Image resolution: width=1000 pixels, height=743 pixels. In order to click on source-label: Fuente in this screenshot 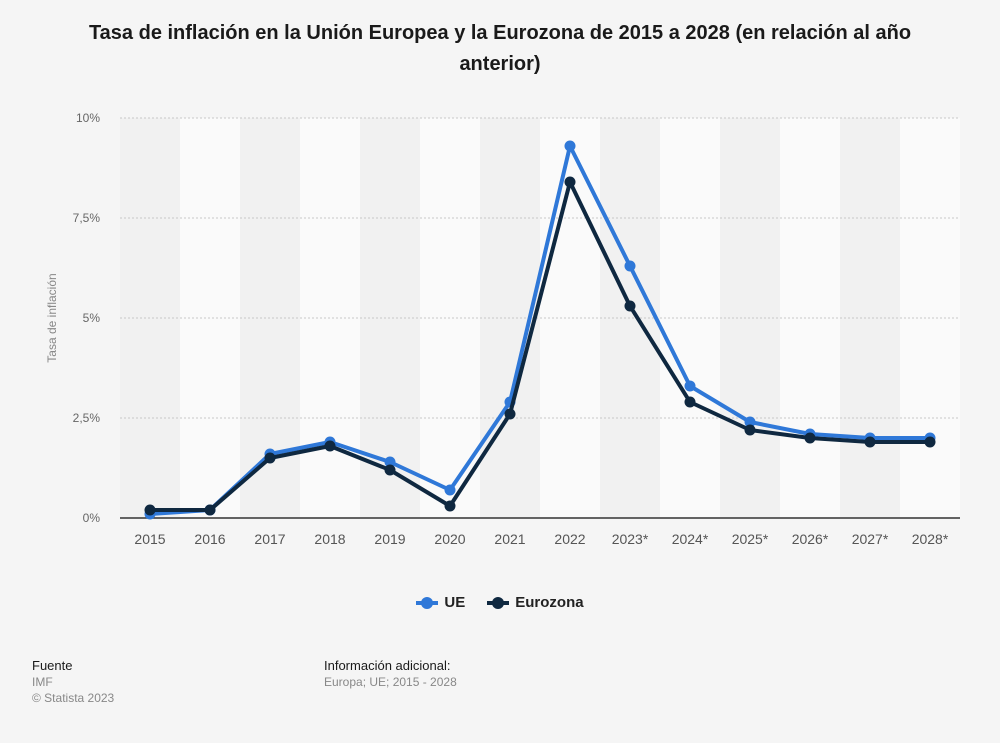, I will do `click(52, 665)`.